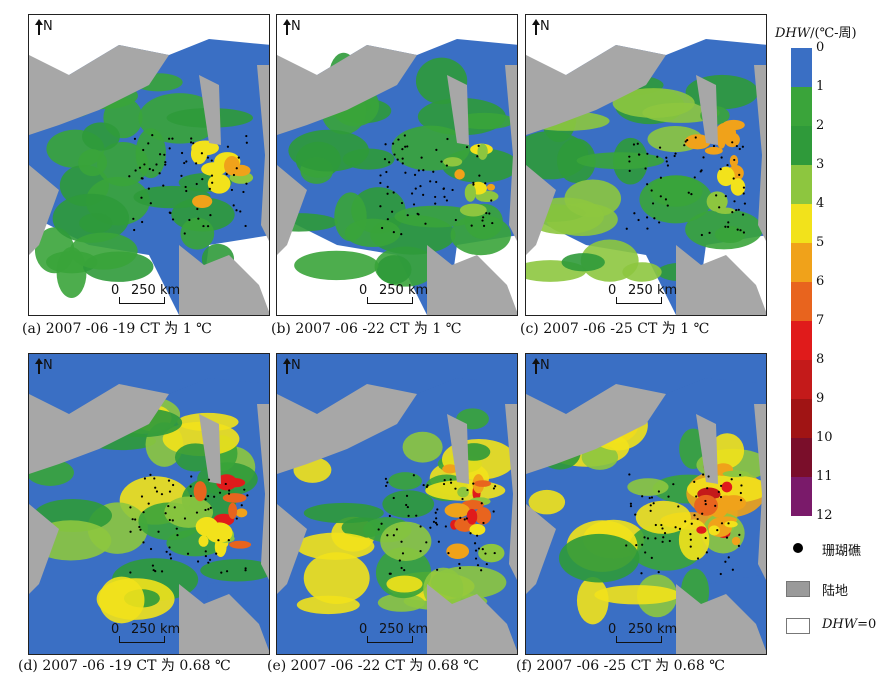 The width and height of the screenshot is (886, 675). I want to click on color-bar, so click(801, 282).